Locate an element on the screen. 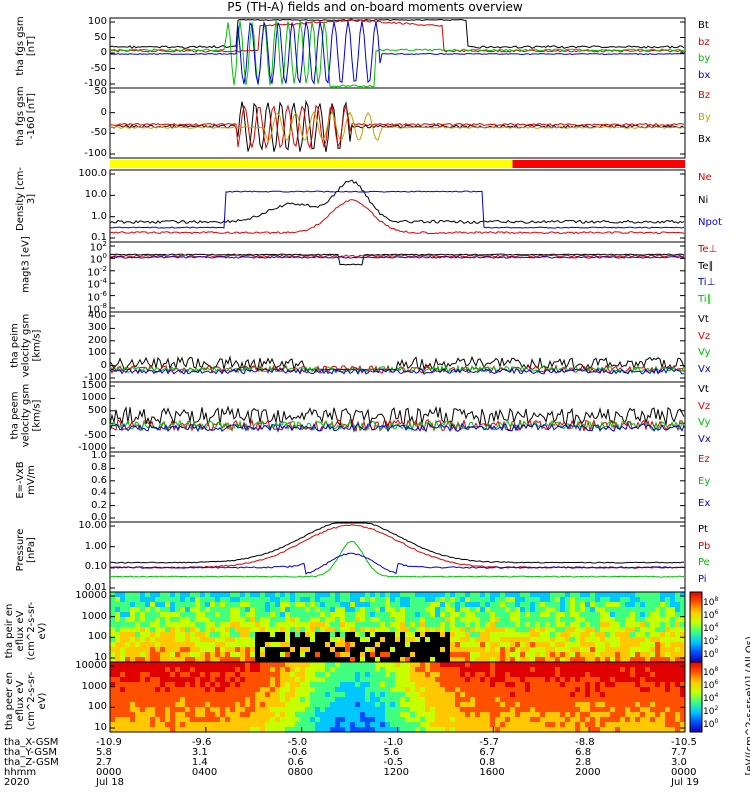  orbit-value: 2.7 is located at coordinates (104, 762).